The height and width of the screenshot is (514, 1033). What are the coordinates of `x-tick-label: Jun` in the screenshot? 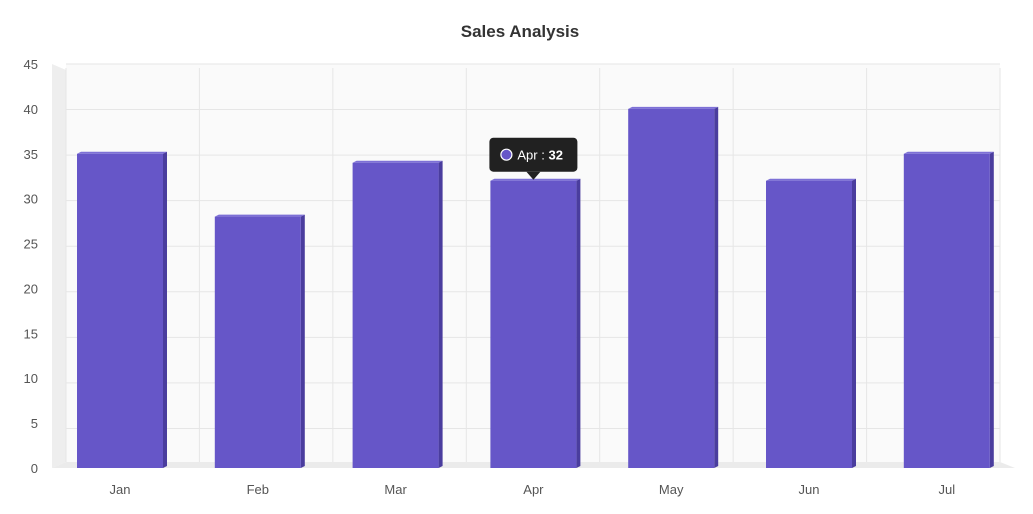 It's located at (809, 489).